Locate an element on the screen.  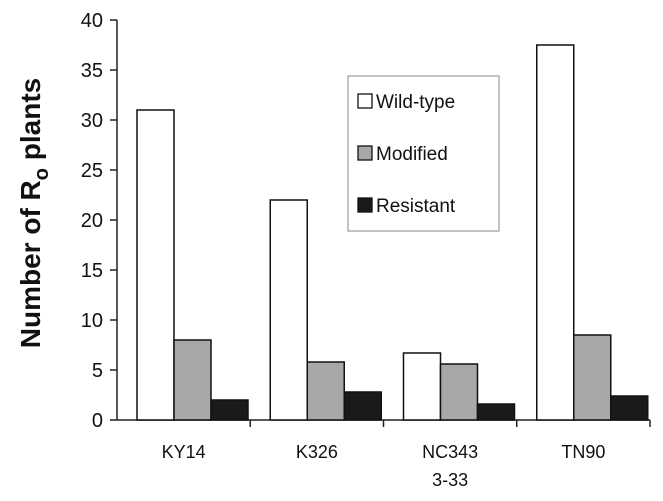
bar-wild-type-ky14 is located at coordinates (155, 265).